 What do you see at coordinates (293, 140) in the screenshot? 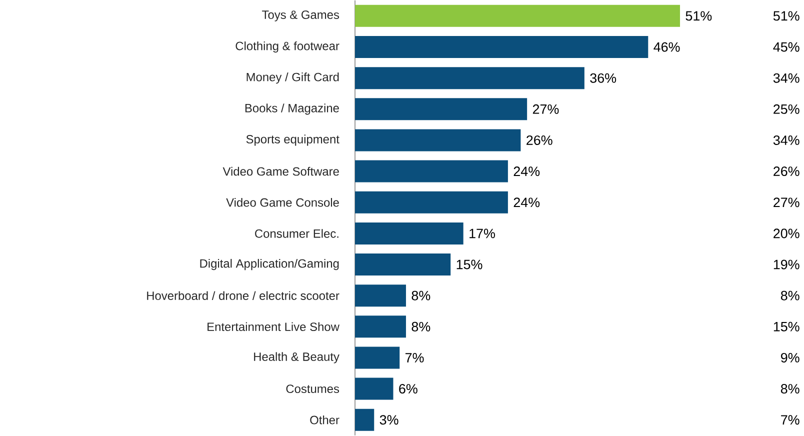
I see `y-tick-label: Sports equipment` at bounding box center [293, 140].